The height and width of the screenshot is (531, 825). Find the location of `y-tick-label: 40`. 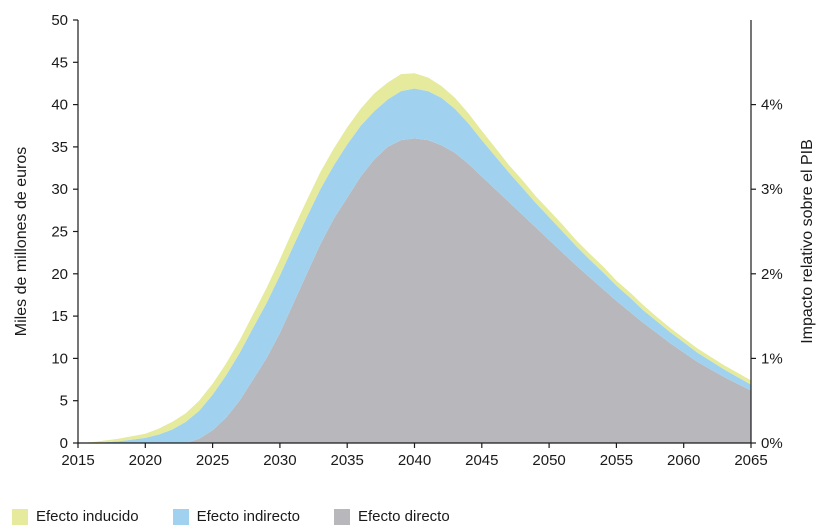

y-tick-label: 40 is located at coordinates (59, 105).